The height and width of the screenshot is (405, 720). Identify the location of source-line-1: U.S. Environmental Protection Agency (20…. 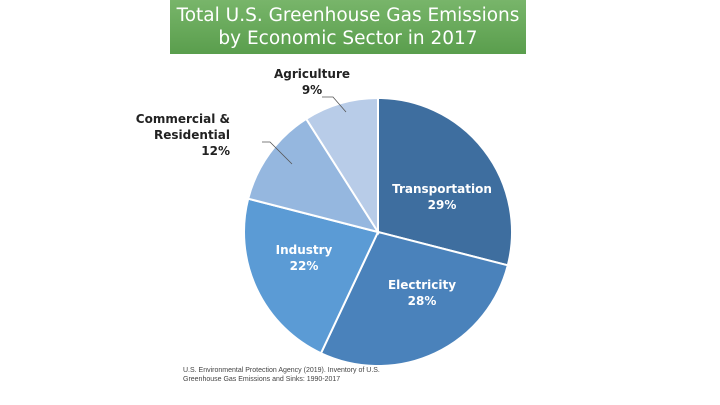
(281, 370).